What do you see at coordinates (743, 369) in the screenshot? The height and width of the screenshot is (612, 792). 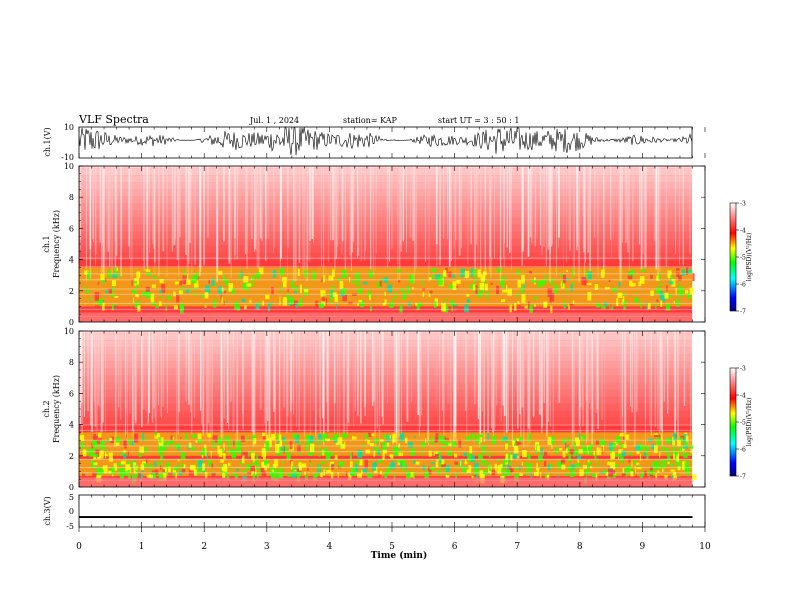 I see `ch2-colorbar-tick-label: -3` at bounding box center [743, 369].